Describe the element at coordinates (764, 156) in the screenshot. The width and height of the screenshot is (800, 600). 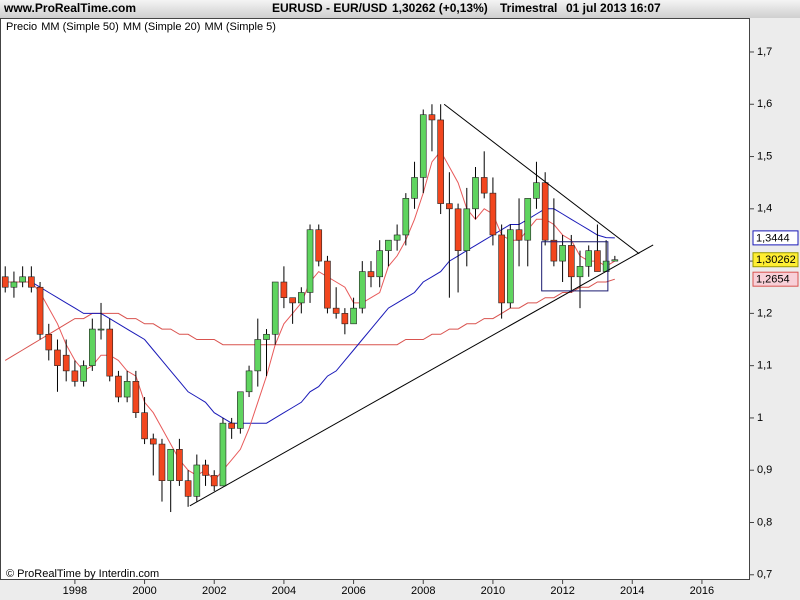
I see `y-tick-label: 1,5` at that location.